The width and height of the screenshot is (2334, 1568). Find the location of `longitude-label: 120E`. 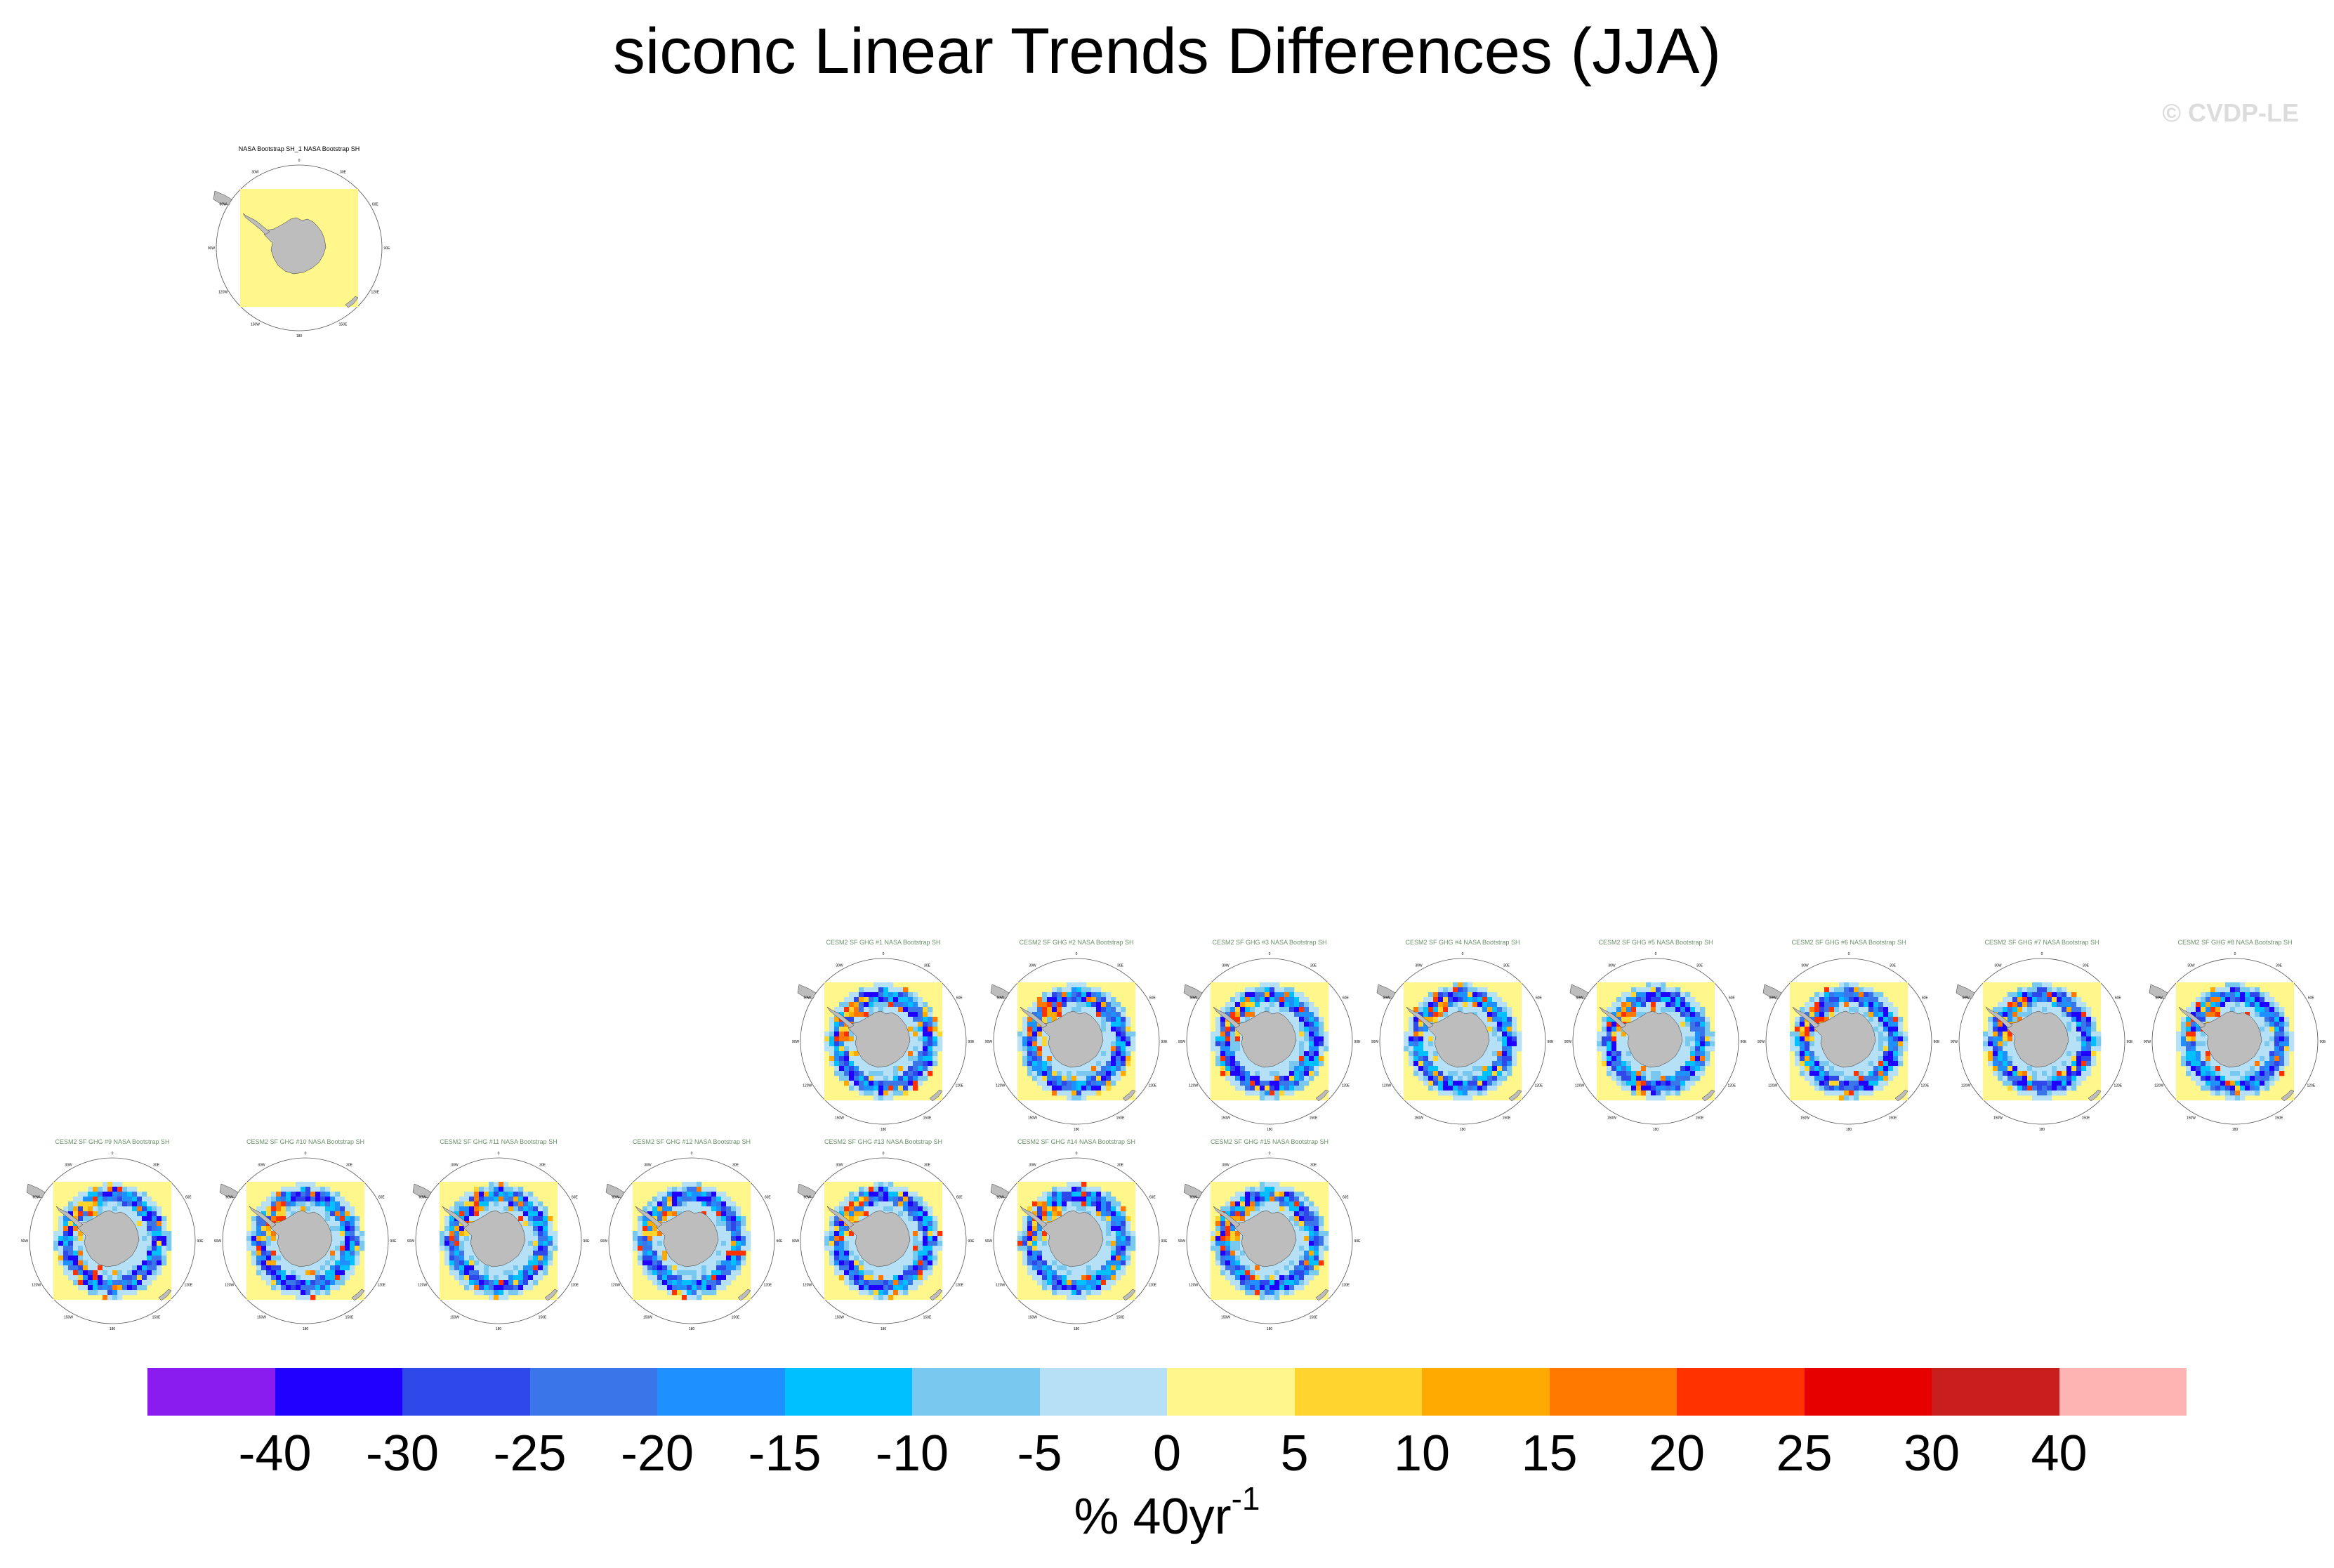

longitude-label: 120E is located at coordinates (959, 1086).